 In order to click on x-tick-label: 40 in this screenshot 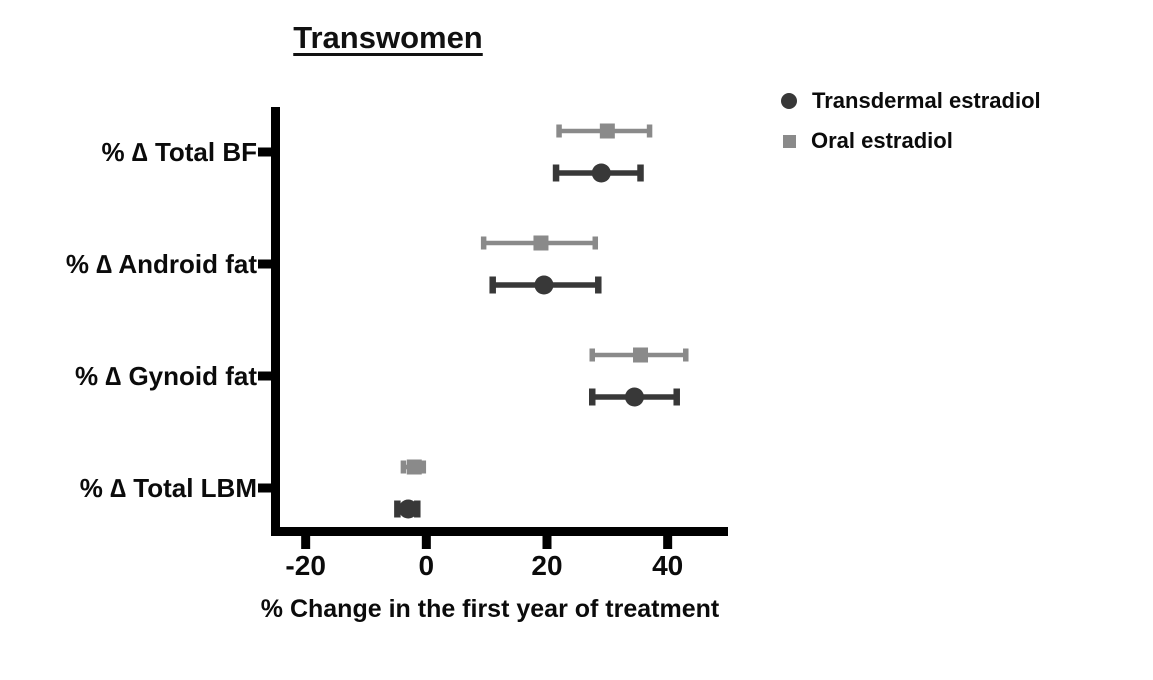, I will do `click(667, 565)`.